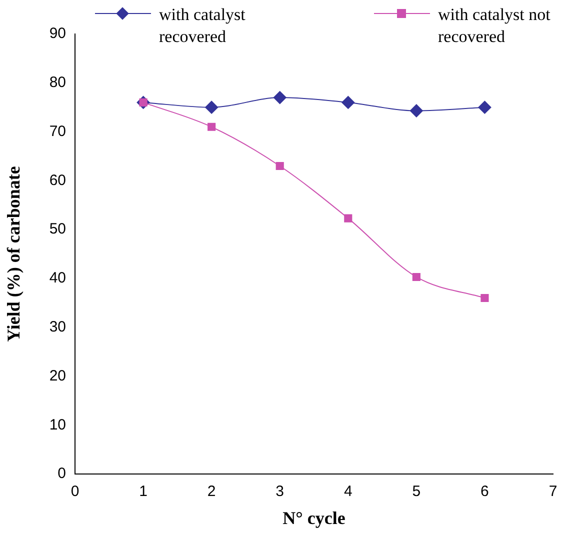 This screenshot has width=563, height=534. Describe the element at coordinates (57, 327) in the screenshot. I see `y-tick-label: 30` at that location.